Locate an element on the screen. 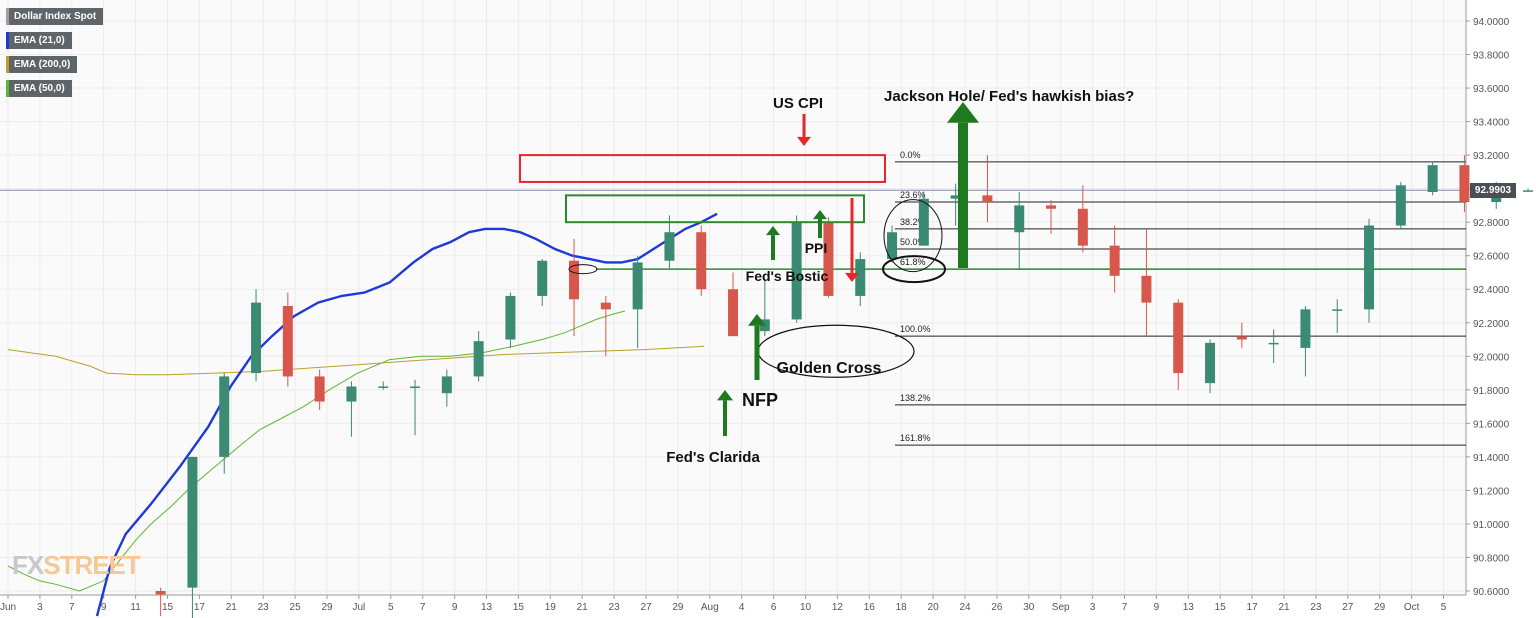  us-cpi-arrow is located at coordinates (804, 130).